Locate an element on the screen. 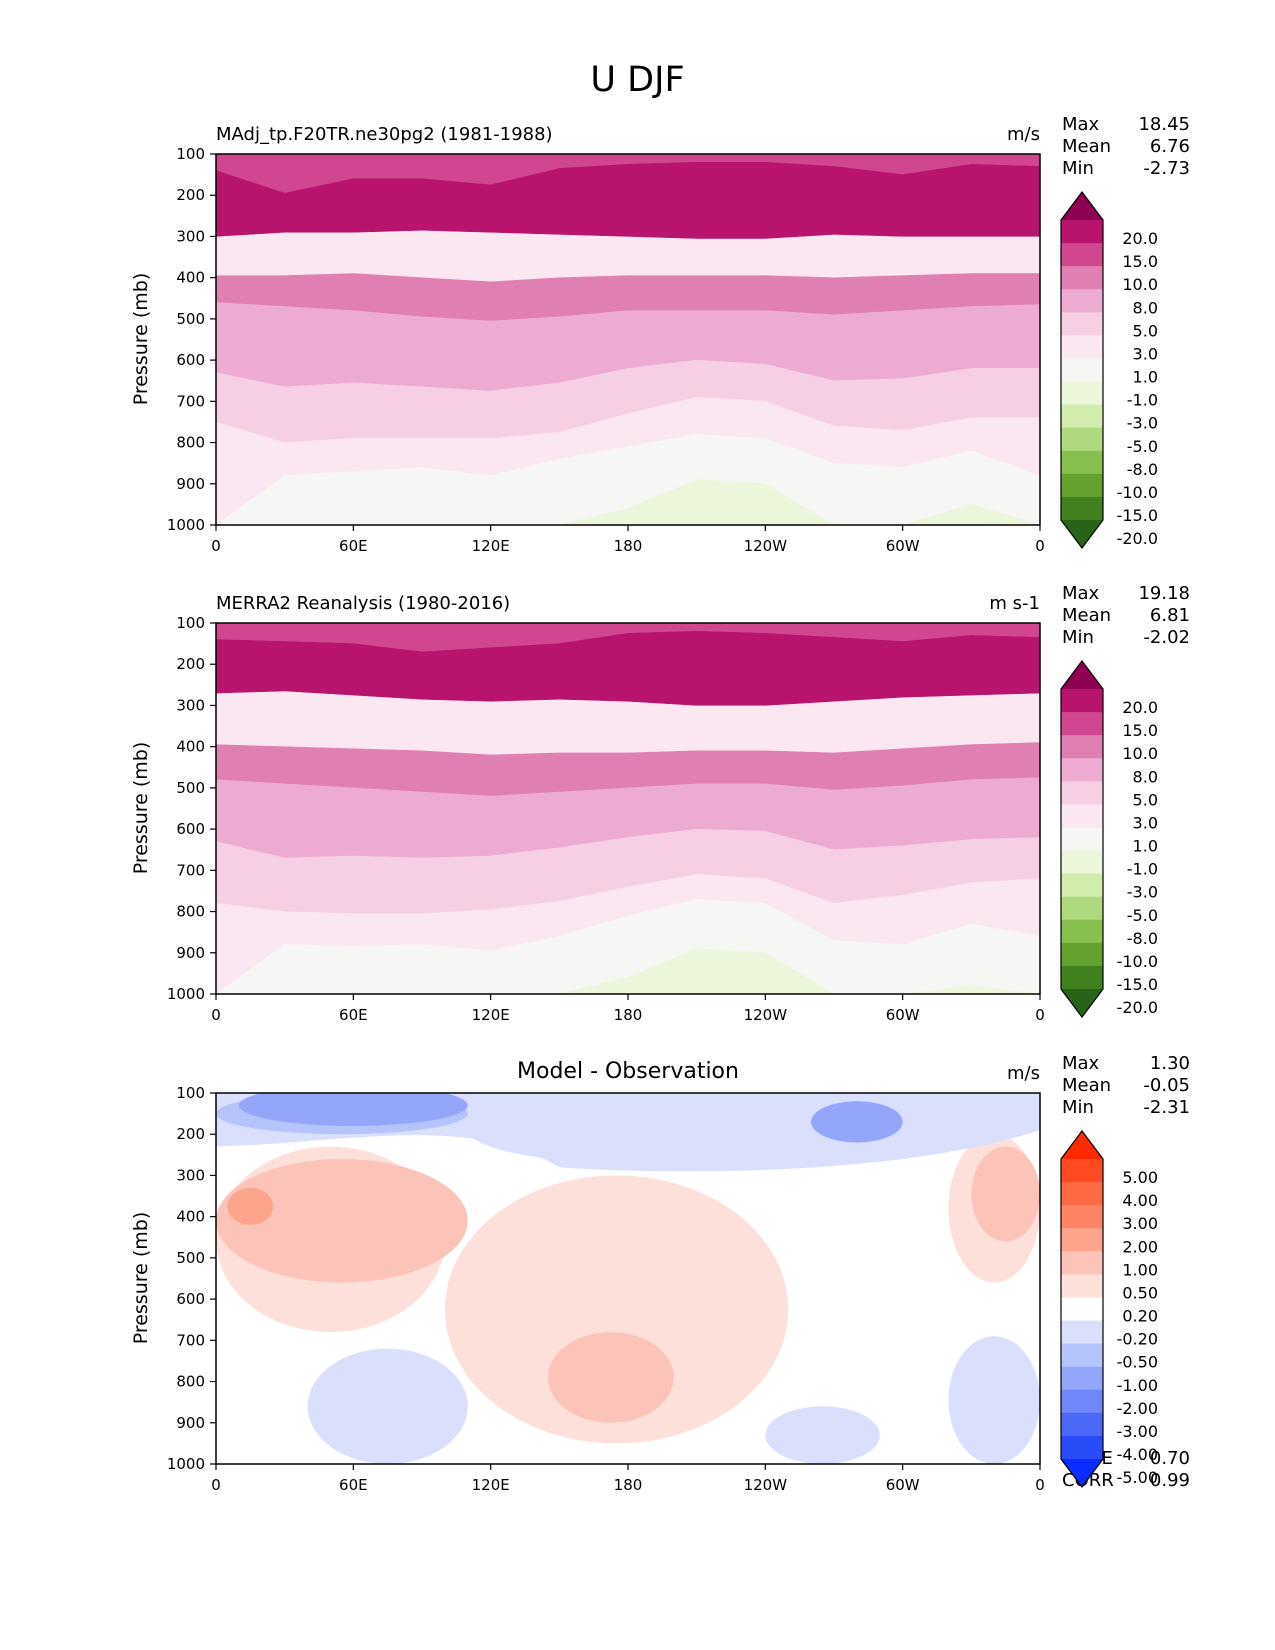  colorbar-tick-label: 0.20 is located at coordinates (1140, 1316).